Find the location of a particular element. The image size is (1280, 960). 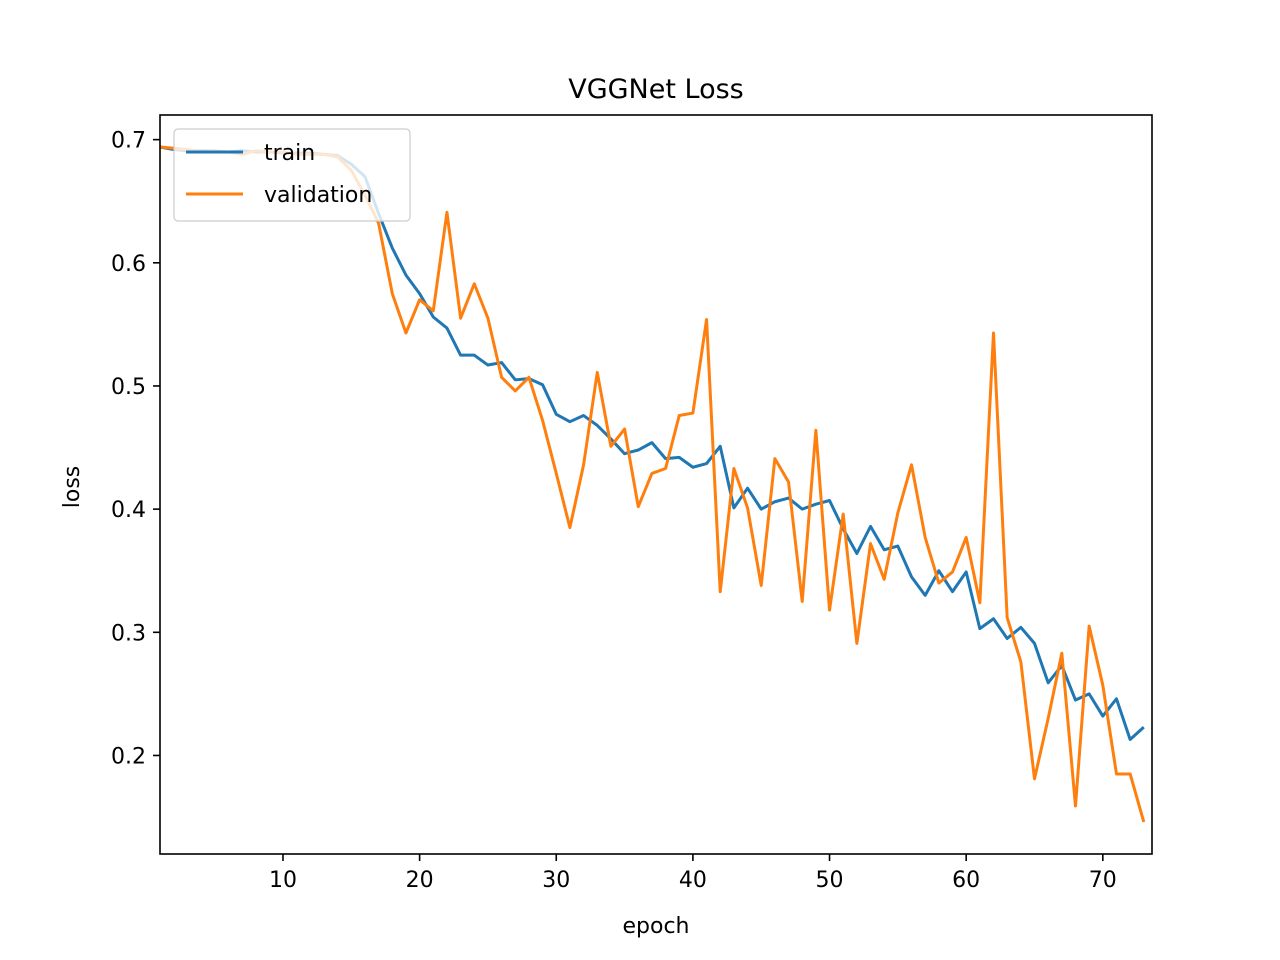

y-tick-label: 0.4 is located at coordinates (128, 510).